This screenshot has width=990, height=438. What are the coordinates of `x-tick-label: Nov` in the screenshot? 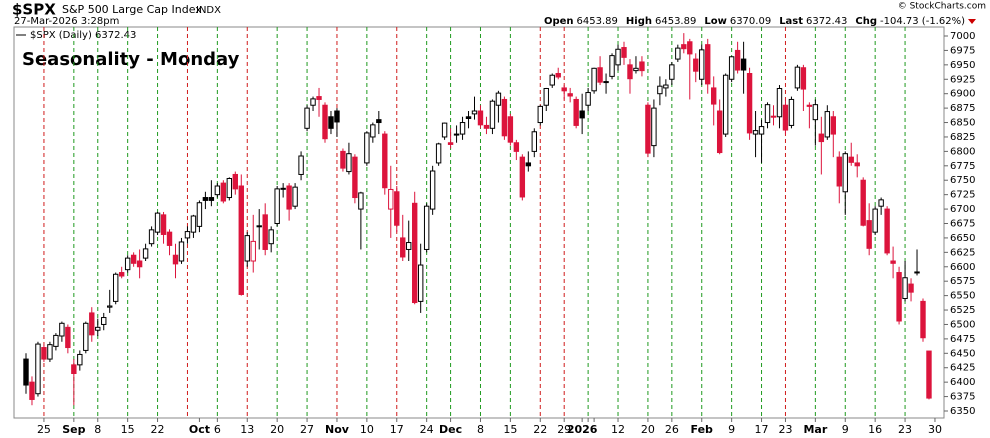 It's located at (337, 429).